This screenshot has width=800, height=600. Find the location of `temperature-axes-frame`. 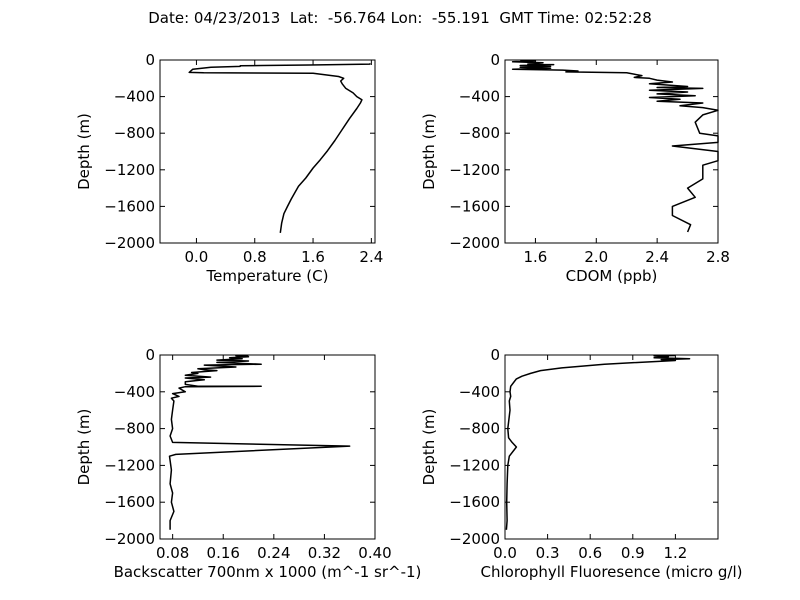

temperature-axes-frame is located at coordinates (267, 151).